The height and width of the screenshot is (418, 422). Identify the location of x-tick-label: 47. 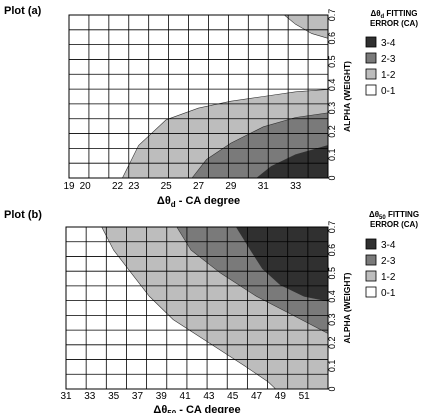
(257, 396).